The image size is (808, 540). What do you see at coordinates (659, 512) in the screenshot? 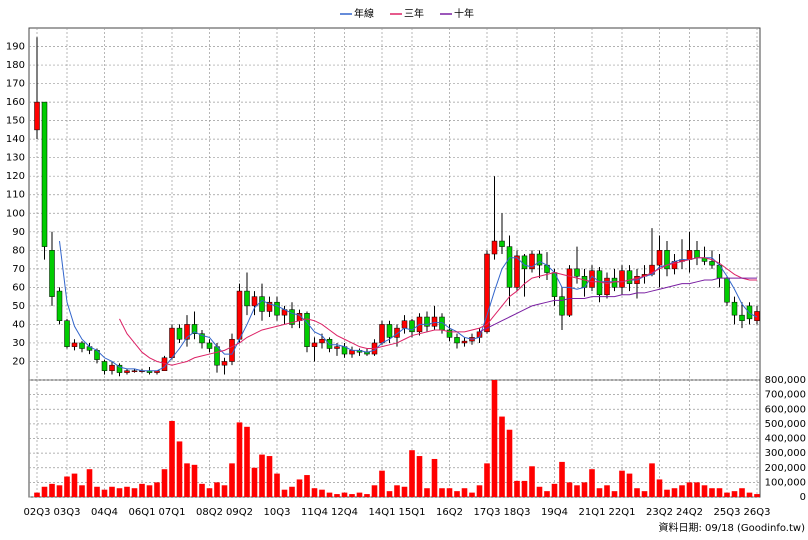
I see `x-tick-label: 23Q2` at bounding box center [659, 512].